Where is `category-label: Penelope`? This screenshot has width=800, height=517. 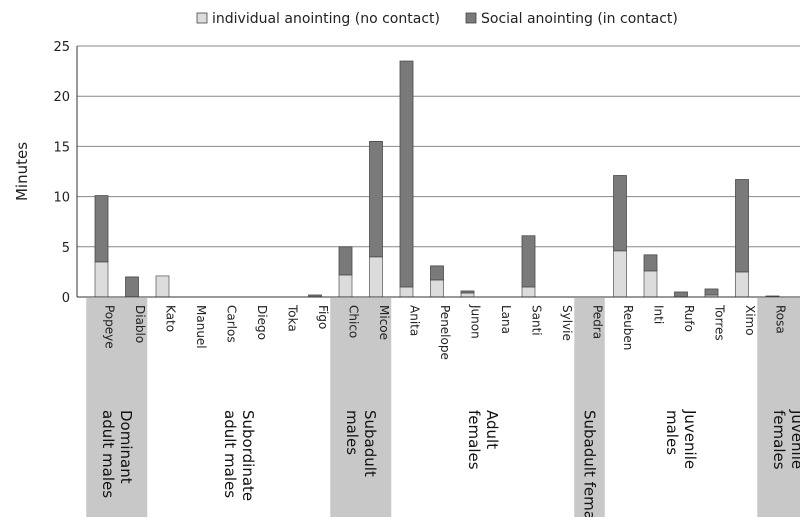 category-label: Penelope is located at coordinates (445, 332).